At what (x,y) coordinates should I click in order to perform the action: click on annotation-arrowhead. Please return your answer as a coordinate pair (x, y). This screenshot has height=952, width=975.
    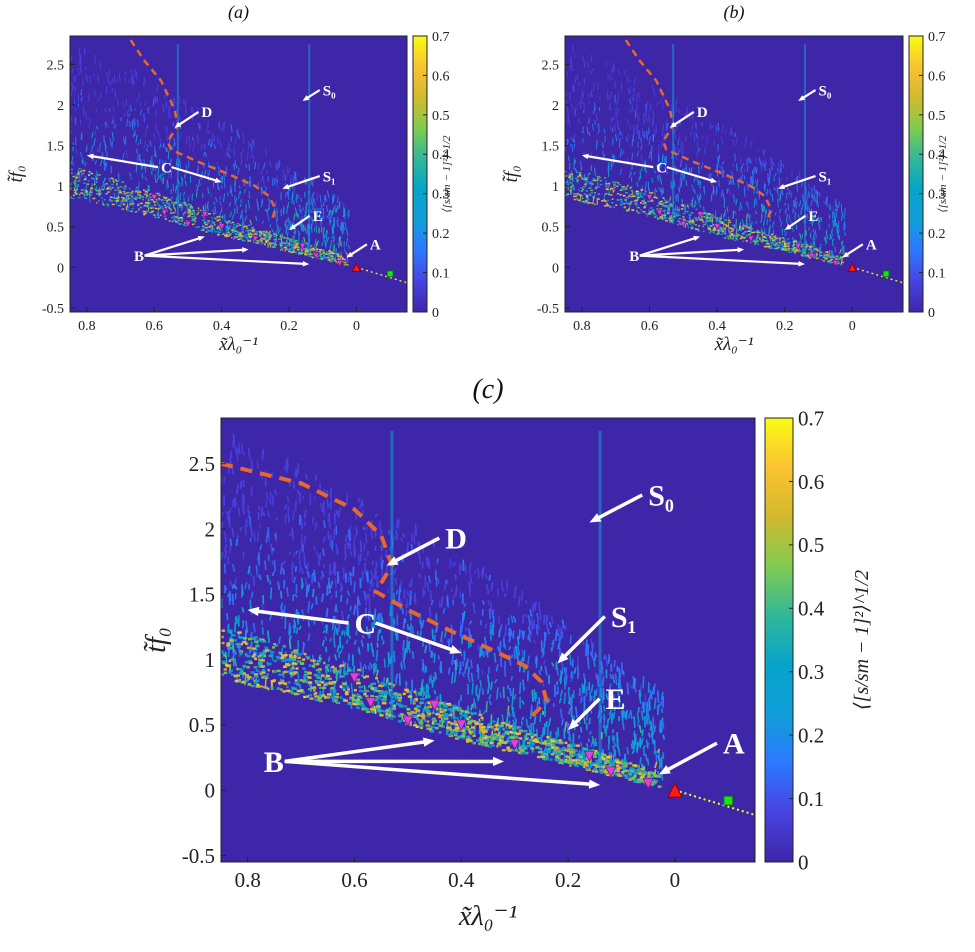
    Looking at the image, I should click on (286, 186).